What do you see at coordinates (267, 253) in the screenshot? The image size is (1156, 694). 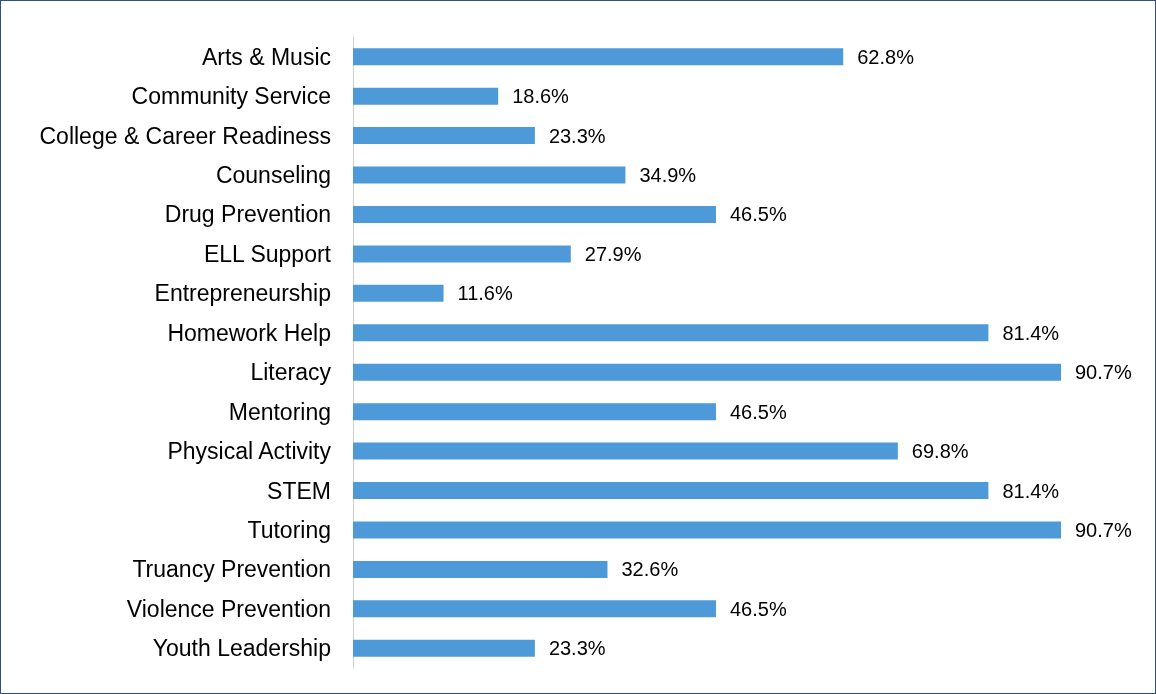 I see `y-tick-label: ELL Support` at bounding box center [267, 253].